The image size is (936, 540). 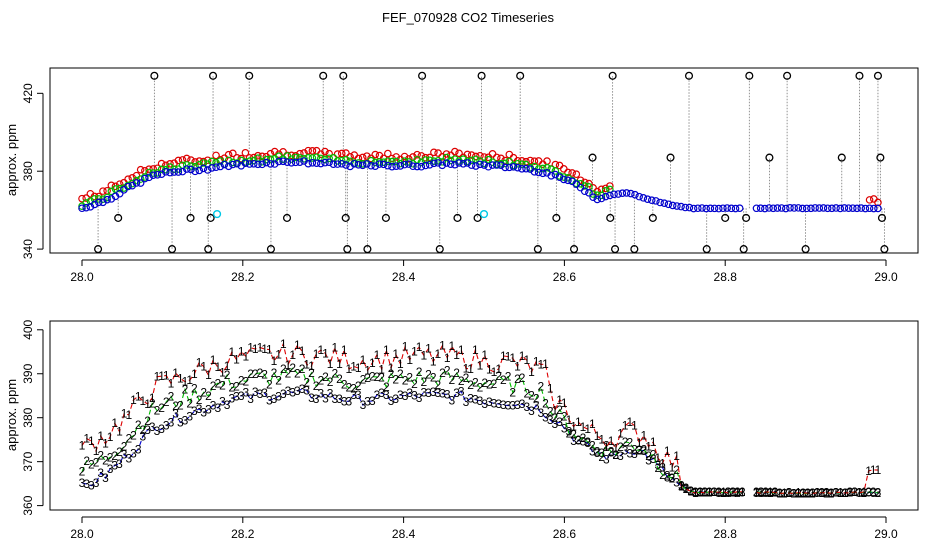 I want to click on x-tick-label: 28.4, so click(x=404, y=277).